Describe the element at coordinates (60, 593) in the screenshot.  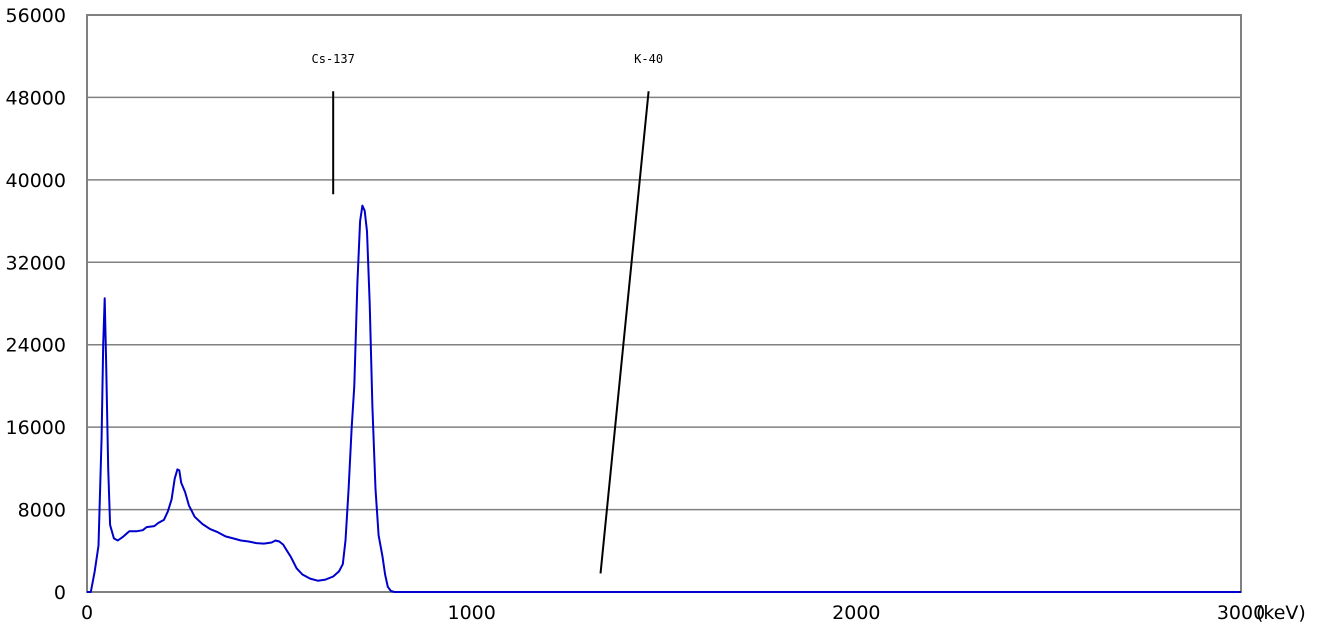
I see `y-tick-label: 0` at that location.